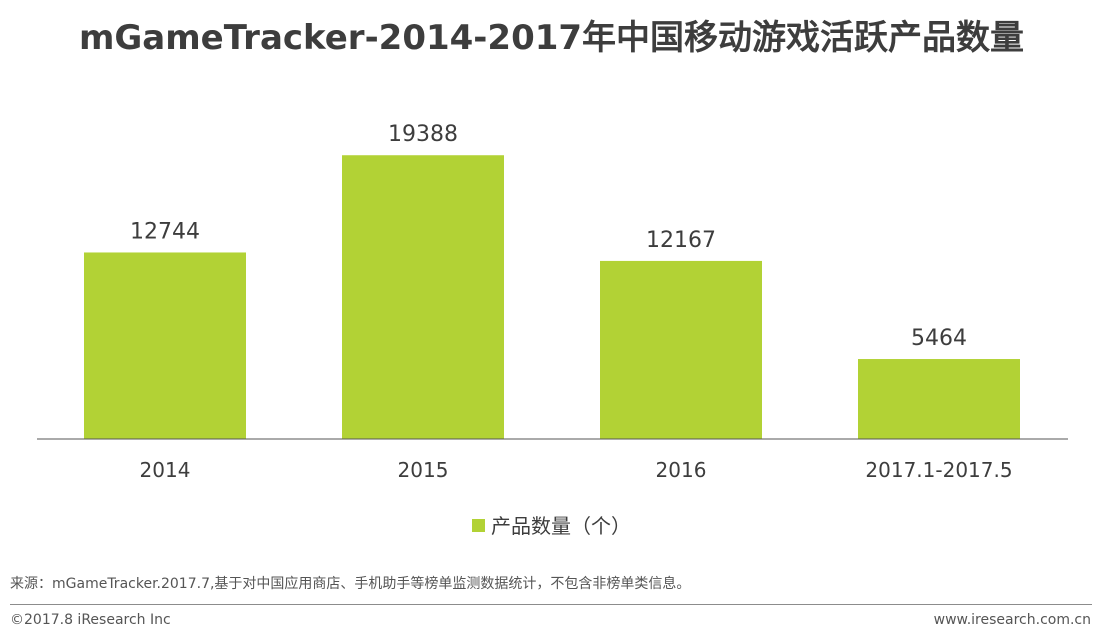  Describe the element at coordinates (165, 470) in the screenshot. I see `x-tick-label-2014: 2014` at that location.